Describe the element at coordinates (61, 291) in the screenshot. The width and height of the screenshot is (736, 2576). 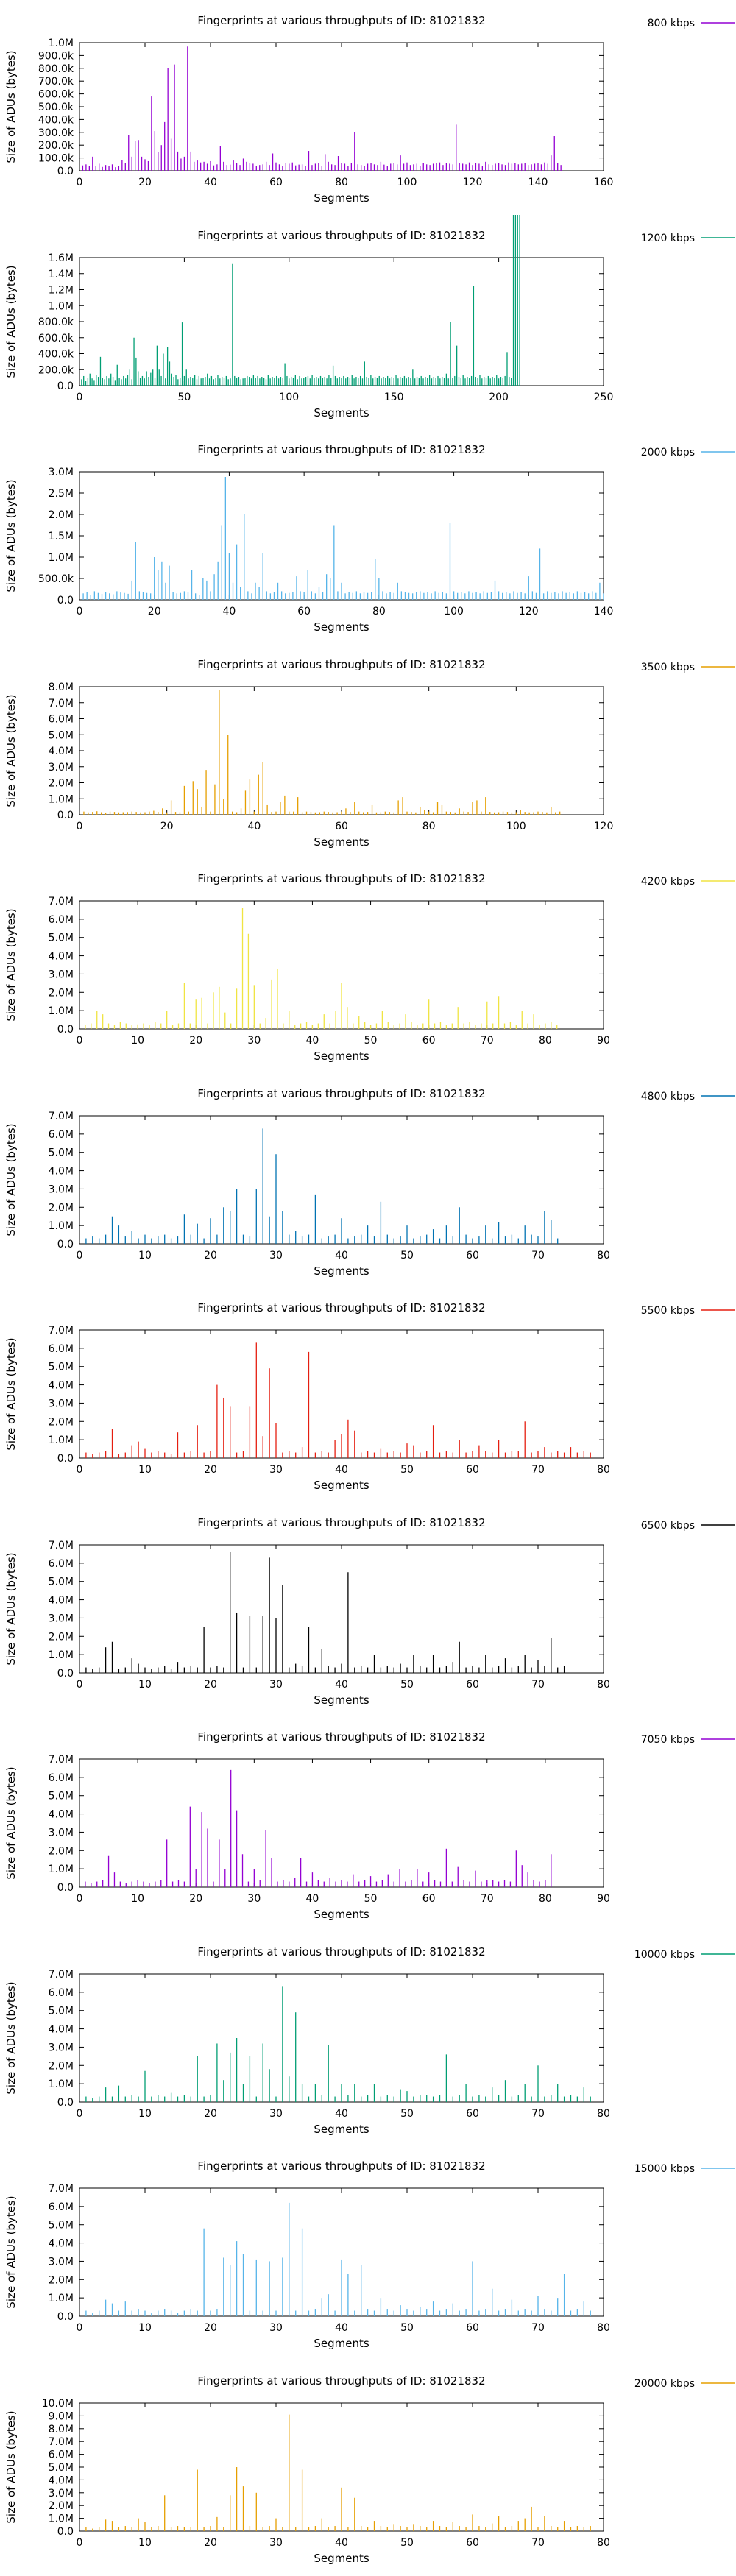
I see `y-tick-label: 1.2M` at that location.